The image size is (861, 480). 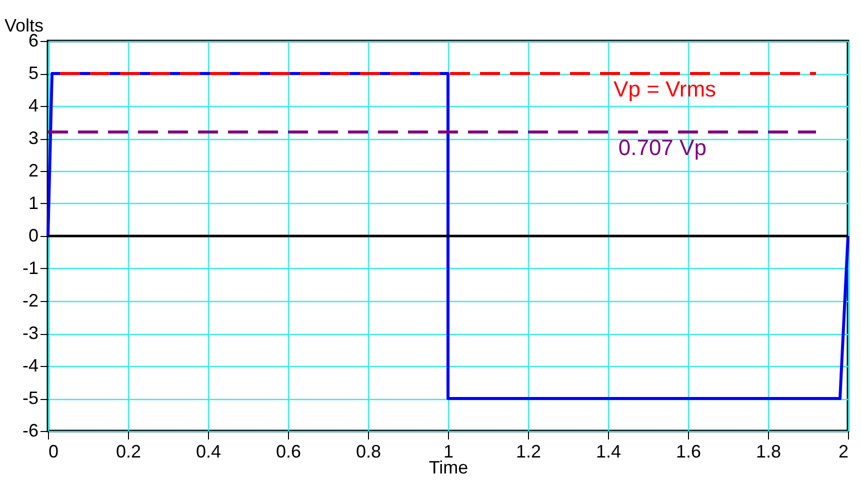 I want to click on x-tick-label: 1.4, so click(x=609, y=452).